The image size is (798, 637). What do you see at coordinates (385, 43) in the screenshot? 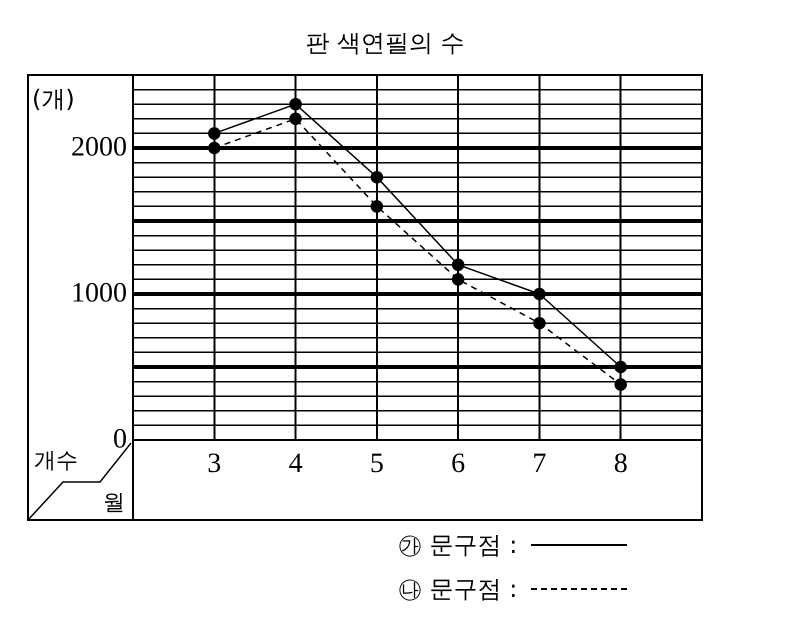
I see `chart-title: 판 색연필의 수` at bounding box center [385, 43].